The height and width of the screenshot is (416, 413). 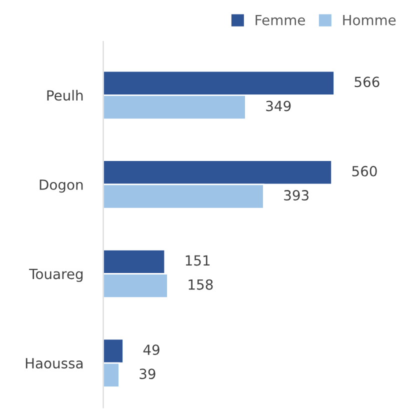 I want to click on y-tick-label: Dogon, so click(x=61, y=186).